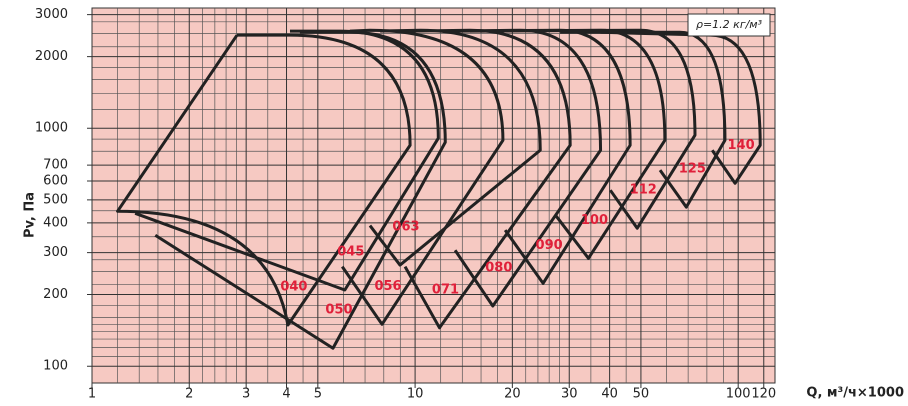  I want to click on y-tick-label: 300, so click(55, 252).